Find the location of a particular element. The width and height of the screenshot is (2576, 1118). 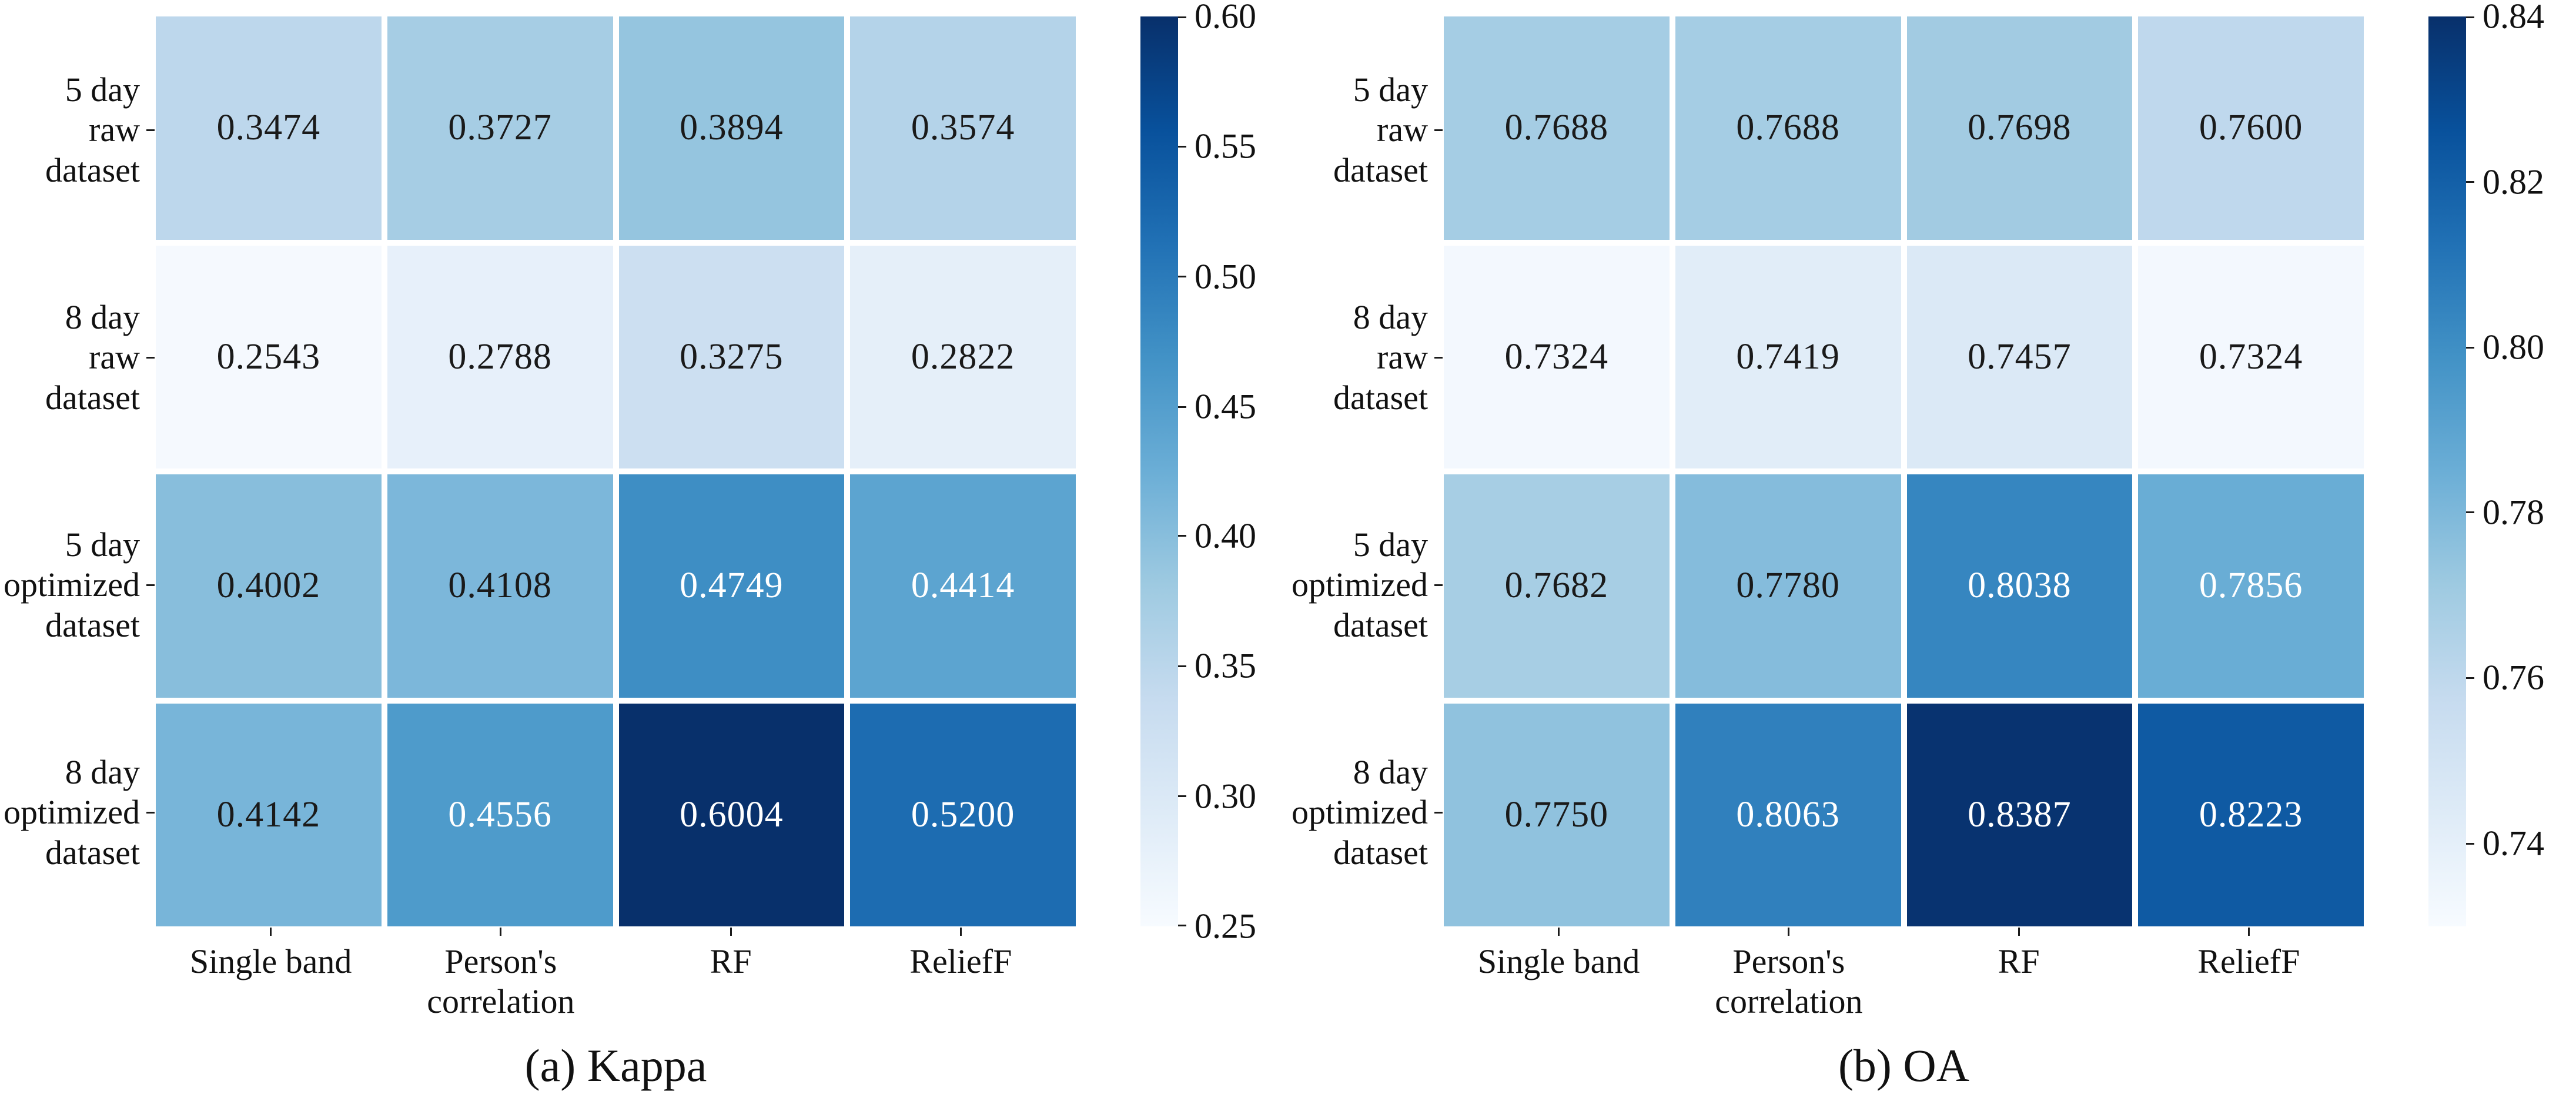

cell-value: 0.4108 is located at coordinates (500, 585).